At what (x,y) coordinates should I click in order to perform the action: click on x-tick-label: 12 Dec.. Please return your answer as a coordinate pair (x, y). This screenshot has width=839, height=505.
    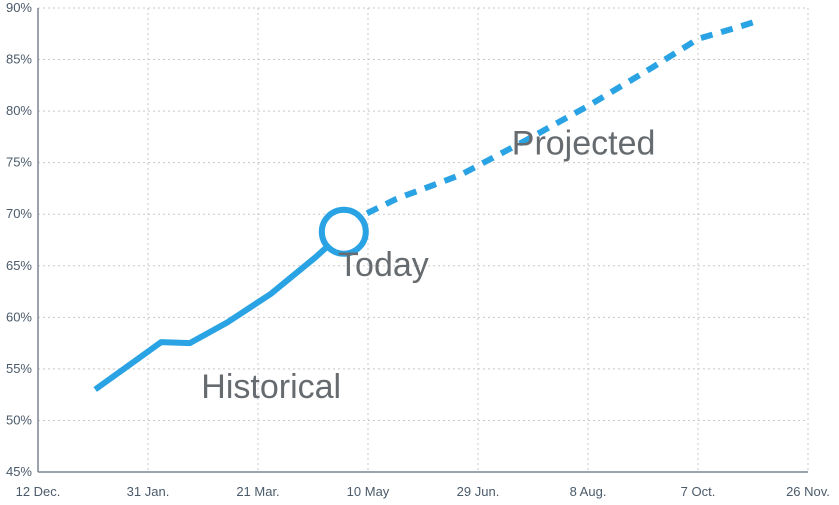
    Looking at the image, I should click on (38, 491).